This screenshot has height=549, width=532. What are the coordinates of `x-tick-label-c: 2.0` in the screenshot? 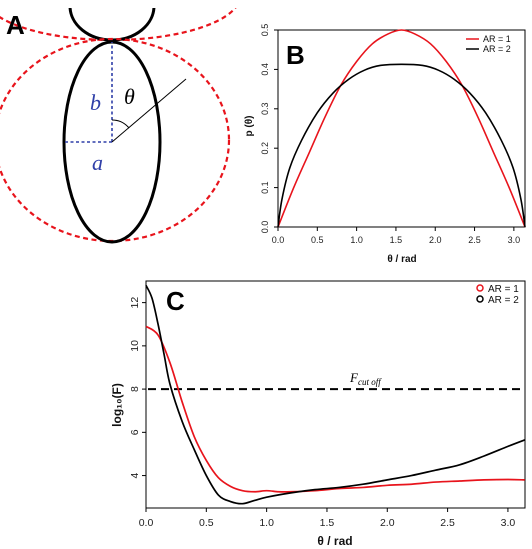 It's located at (387, 523).